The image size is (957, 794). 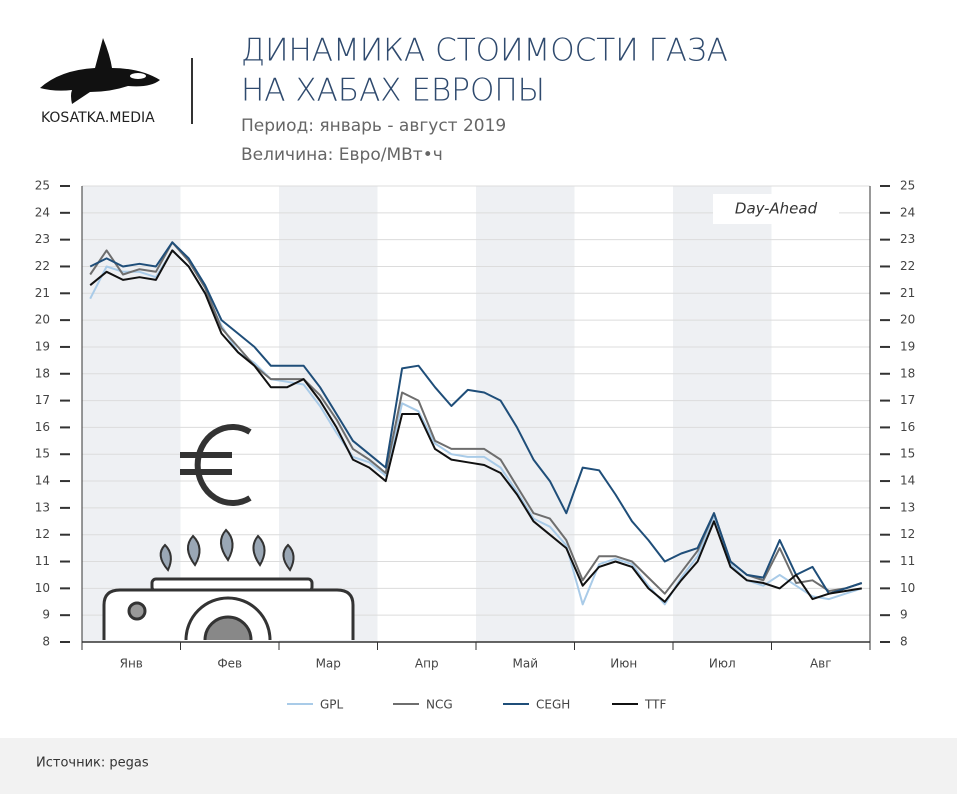 I want to click on y-tick-label: 20, so click(x=42, y=320).